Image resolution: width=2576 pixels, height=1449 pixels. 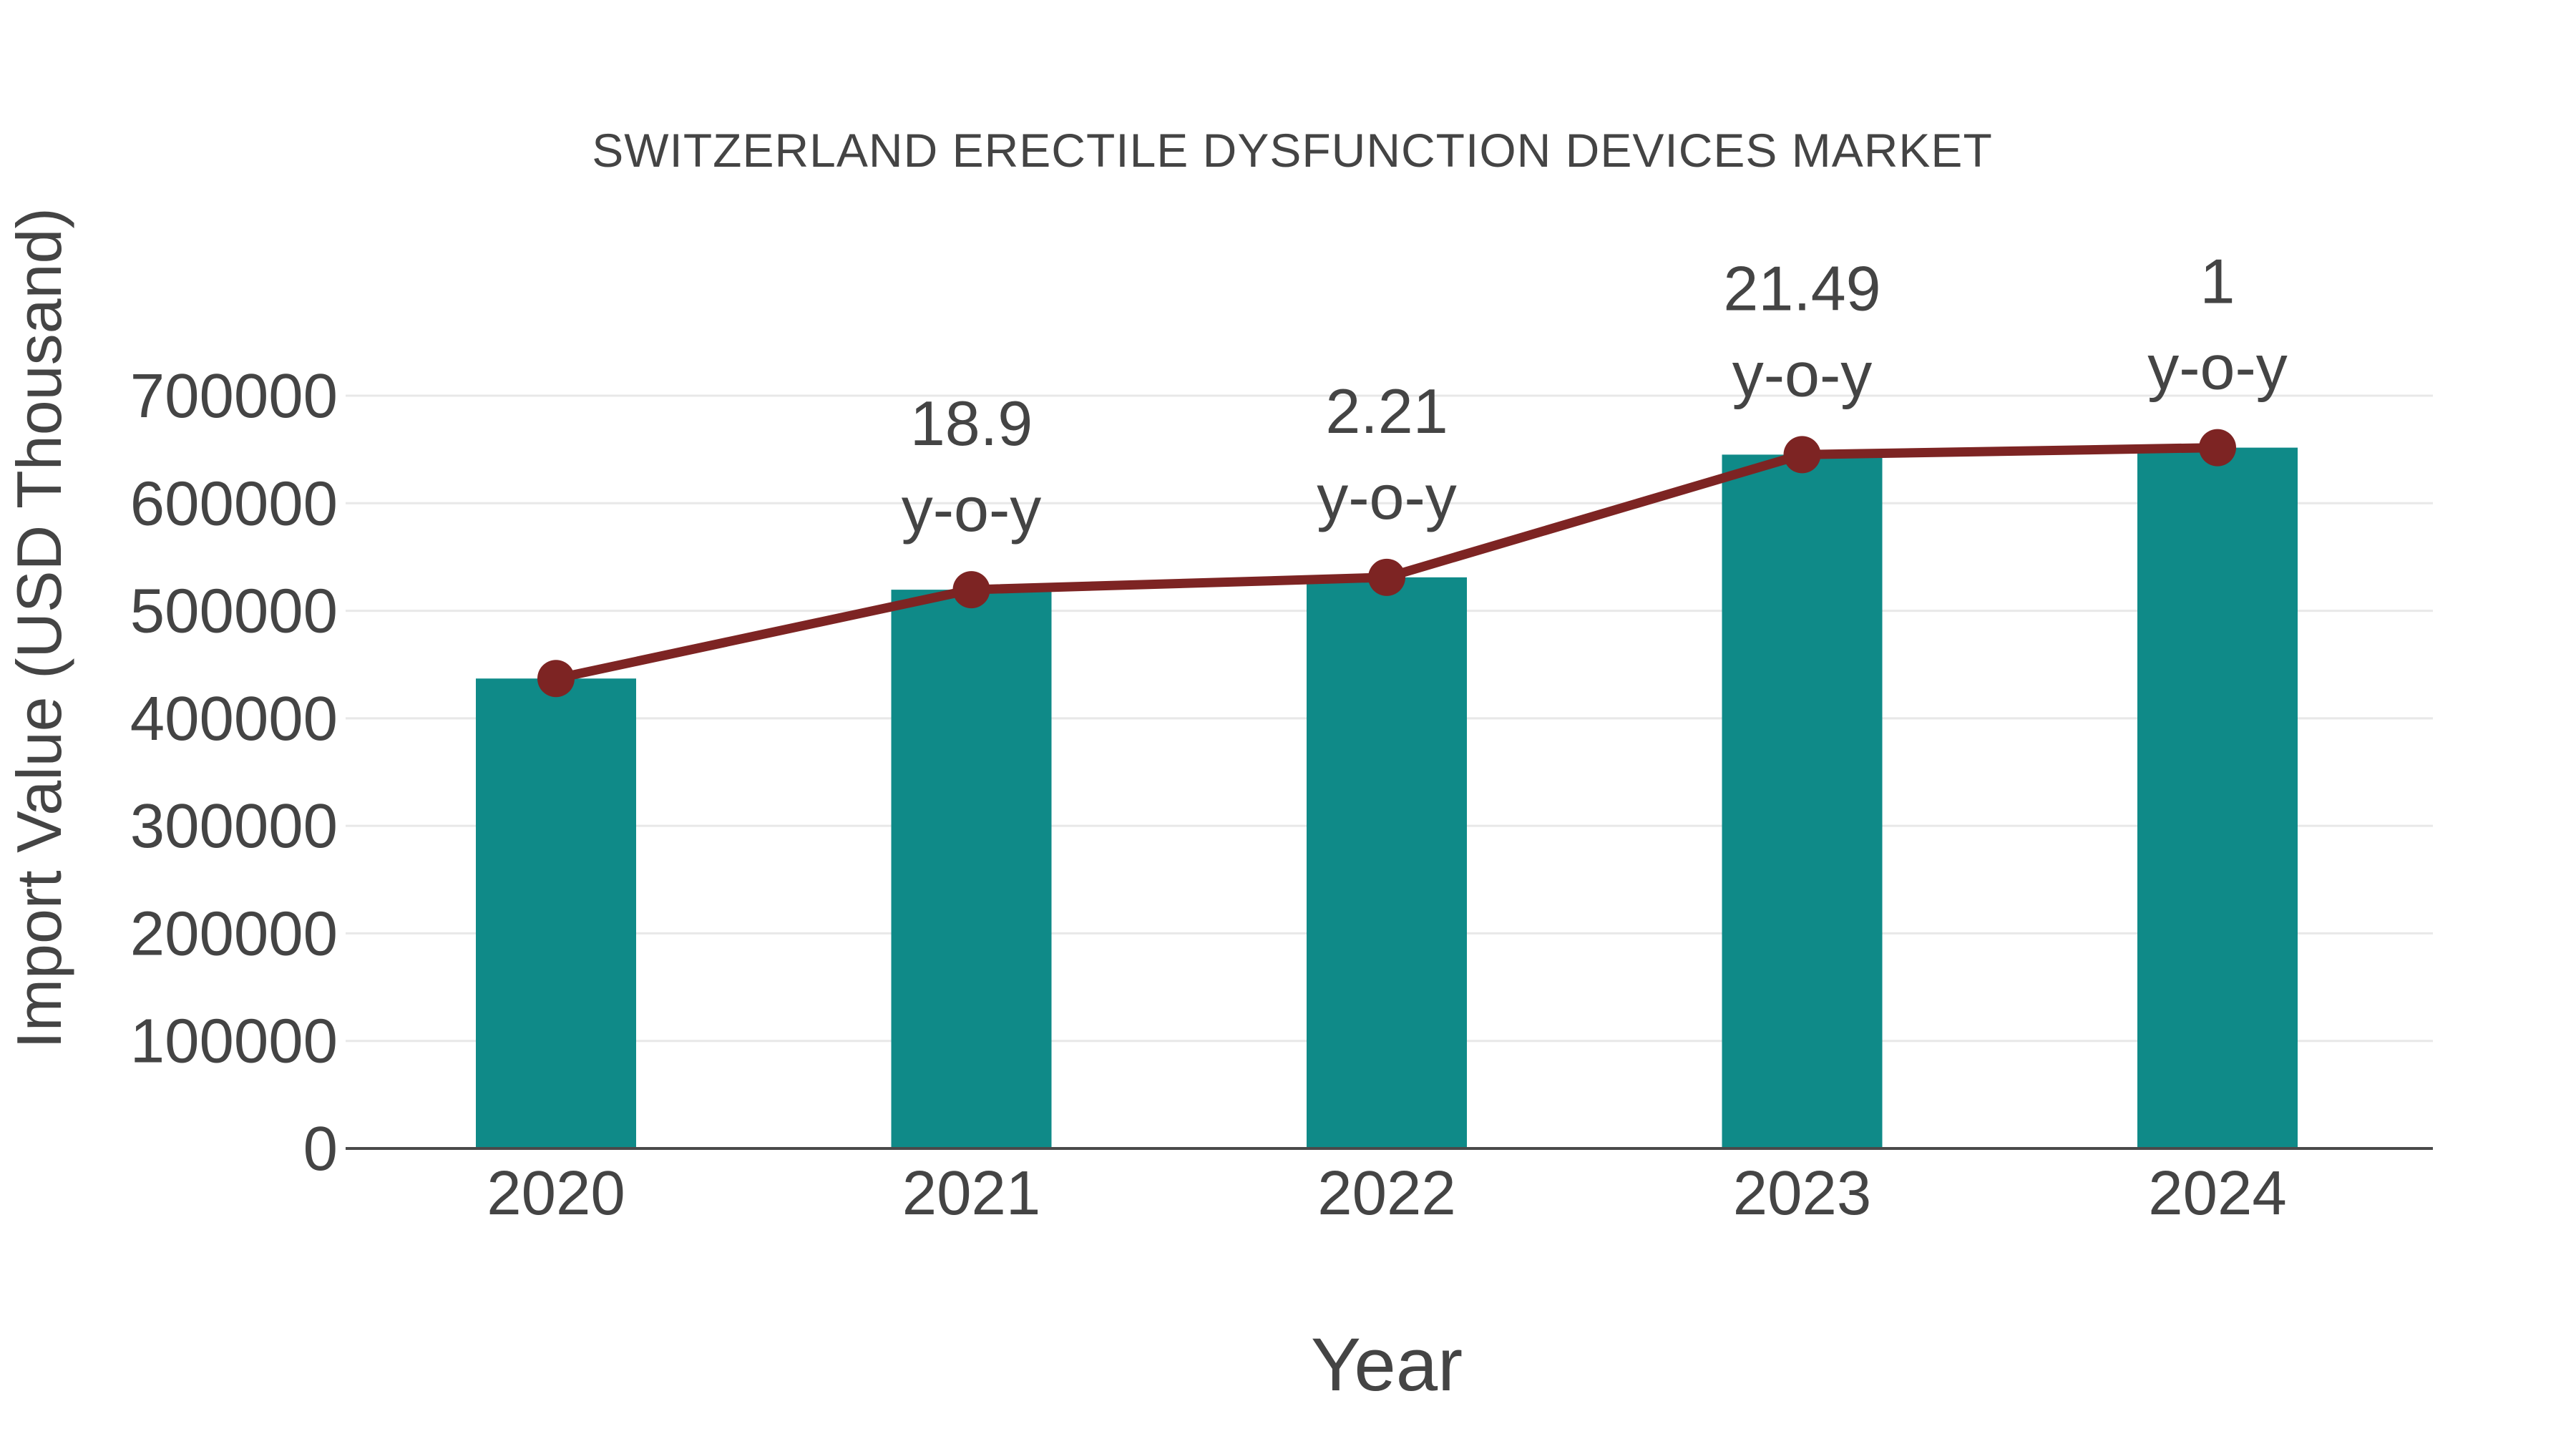 I want to click on annotation-value-2022: 2.21, so click(x=1386, y=411).